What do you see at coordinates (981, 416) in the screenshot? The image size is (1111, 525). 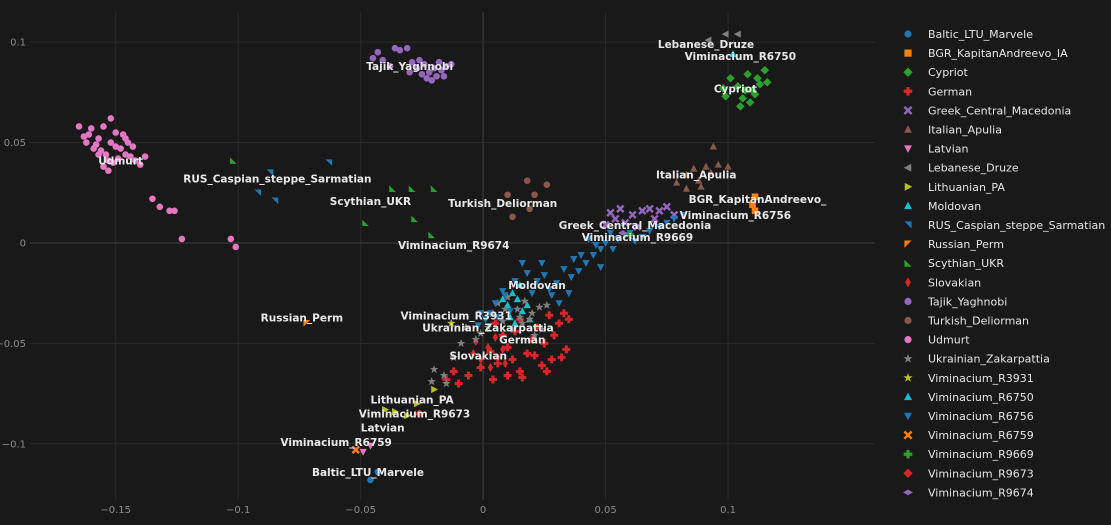 I see `legend-label: Viminacium_R6756` at bounding box center [981, 416].